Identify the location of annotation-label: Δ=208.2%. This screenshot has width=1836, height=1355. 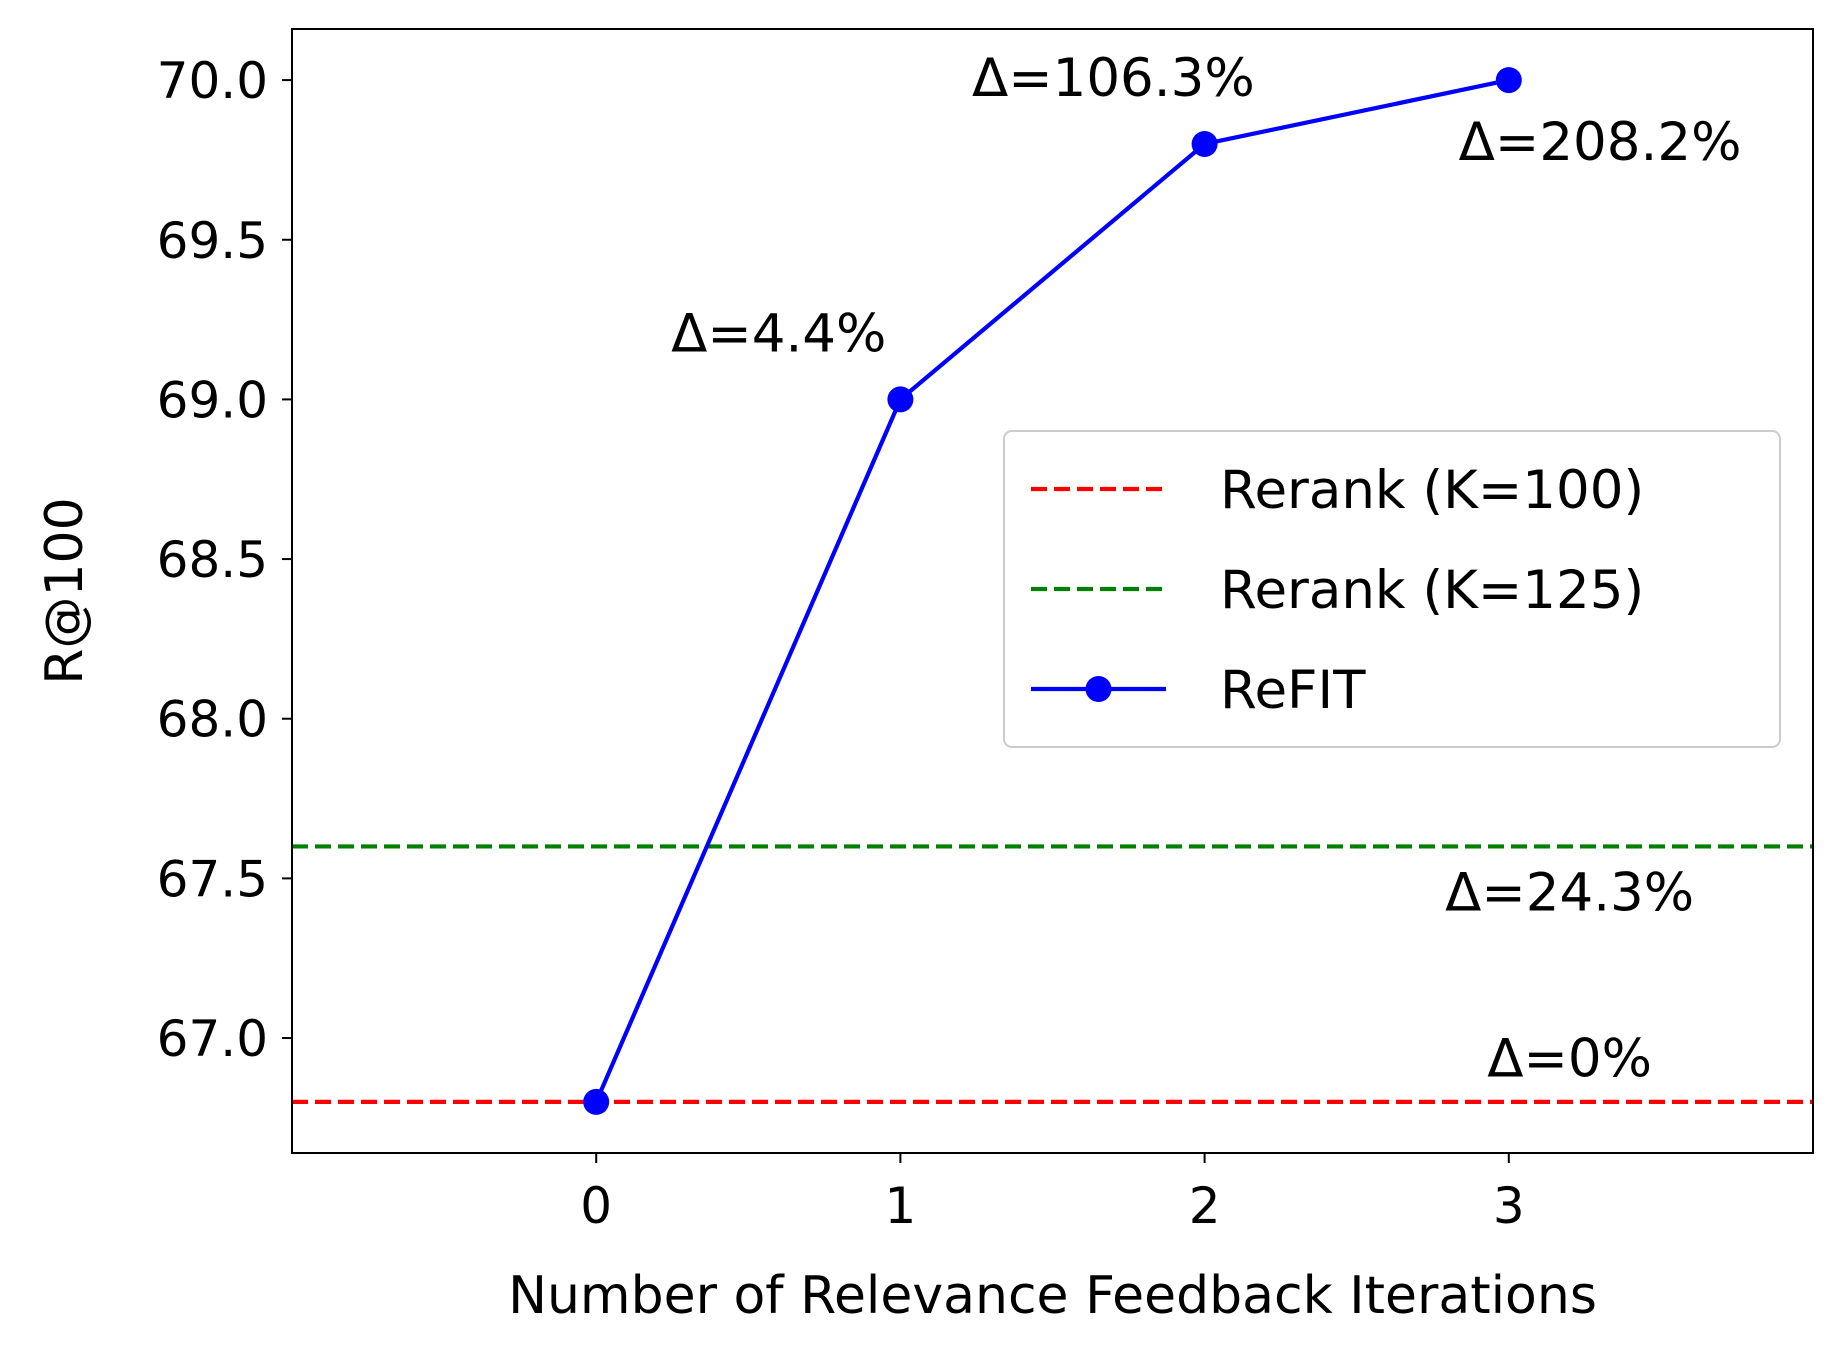
(1600, 142).